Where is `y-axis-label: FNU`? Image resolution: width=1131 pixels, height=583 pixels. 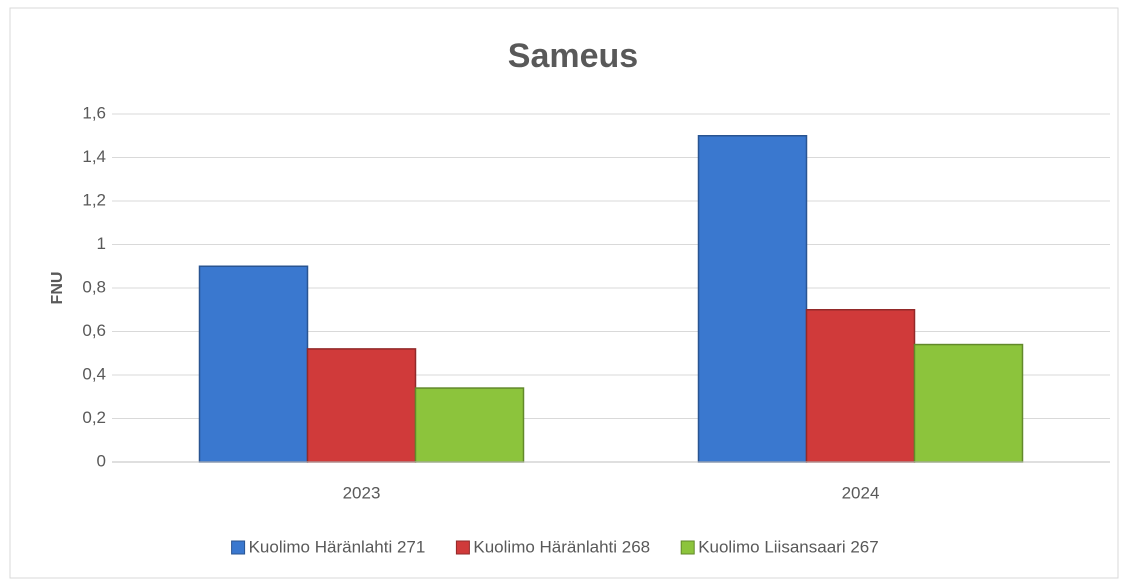 y-axis-label: FNU is located at coordinates (57, 288).